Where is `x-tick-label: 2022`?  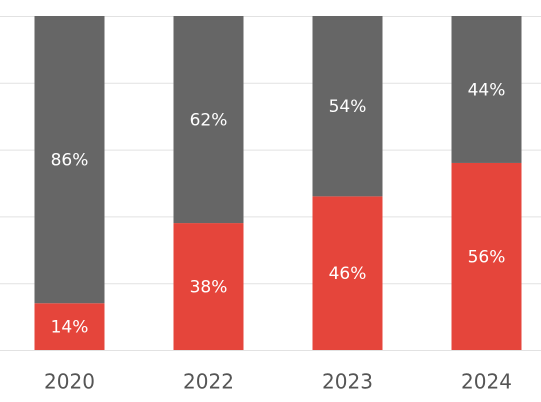
x-tick-label: 2022 is located at coordinates (208, 382).